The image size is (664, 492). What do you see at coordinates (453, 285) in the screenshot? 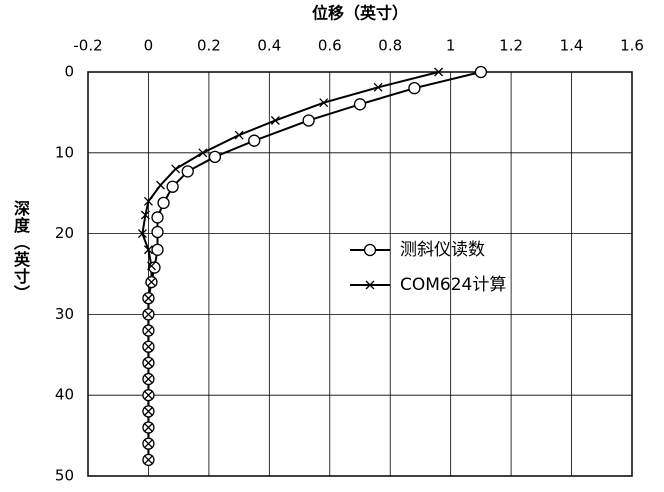
I see `legend-label: COM624计算` at bounding box center [453, 285].